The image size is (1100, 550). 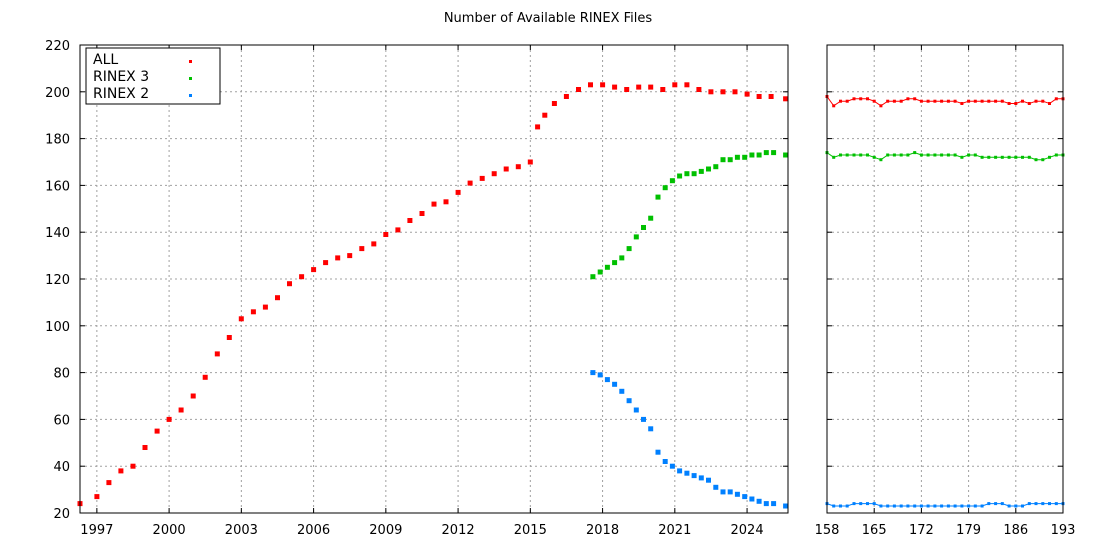 What do you see at coordinates (530, 530) in the screenshot?
I see `main-xtick-label: 2015` at bounding box center [530, 530].